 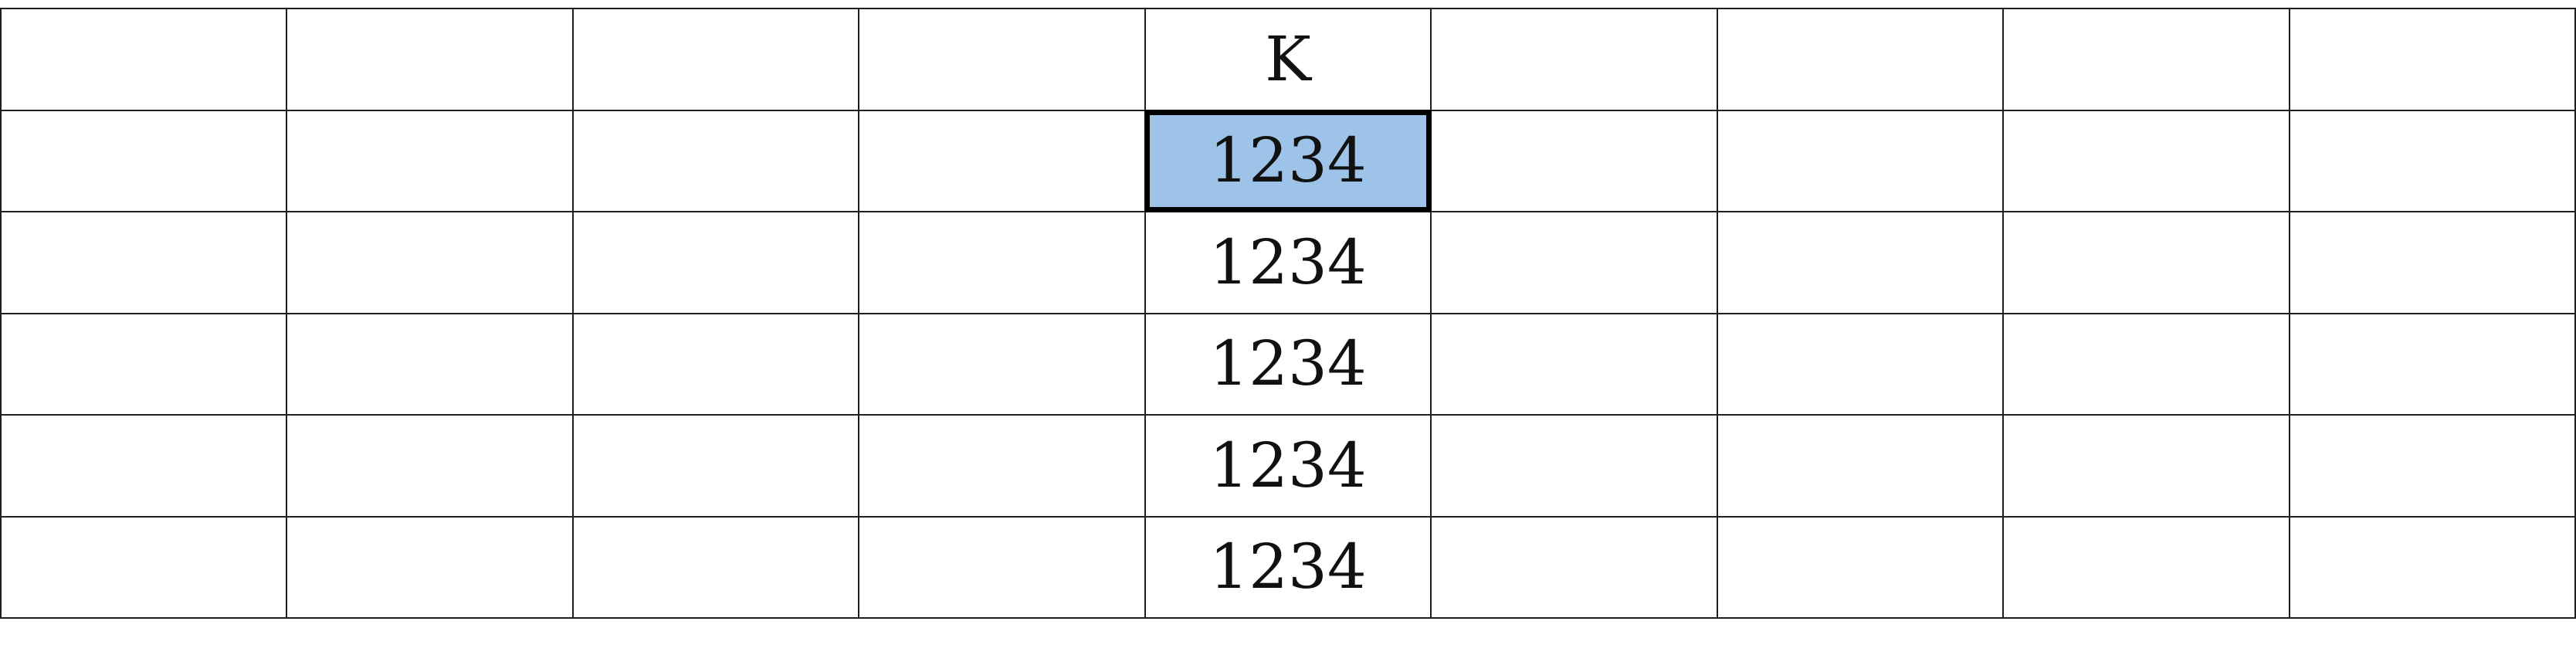 I want to click on selected-cell: 1234, so click(x=1288, y=160).